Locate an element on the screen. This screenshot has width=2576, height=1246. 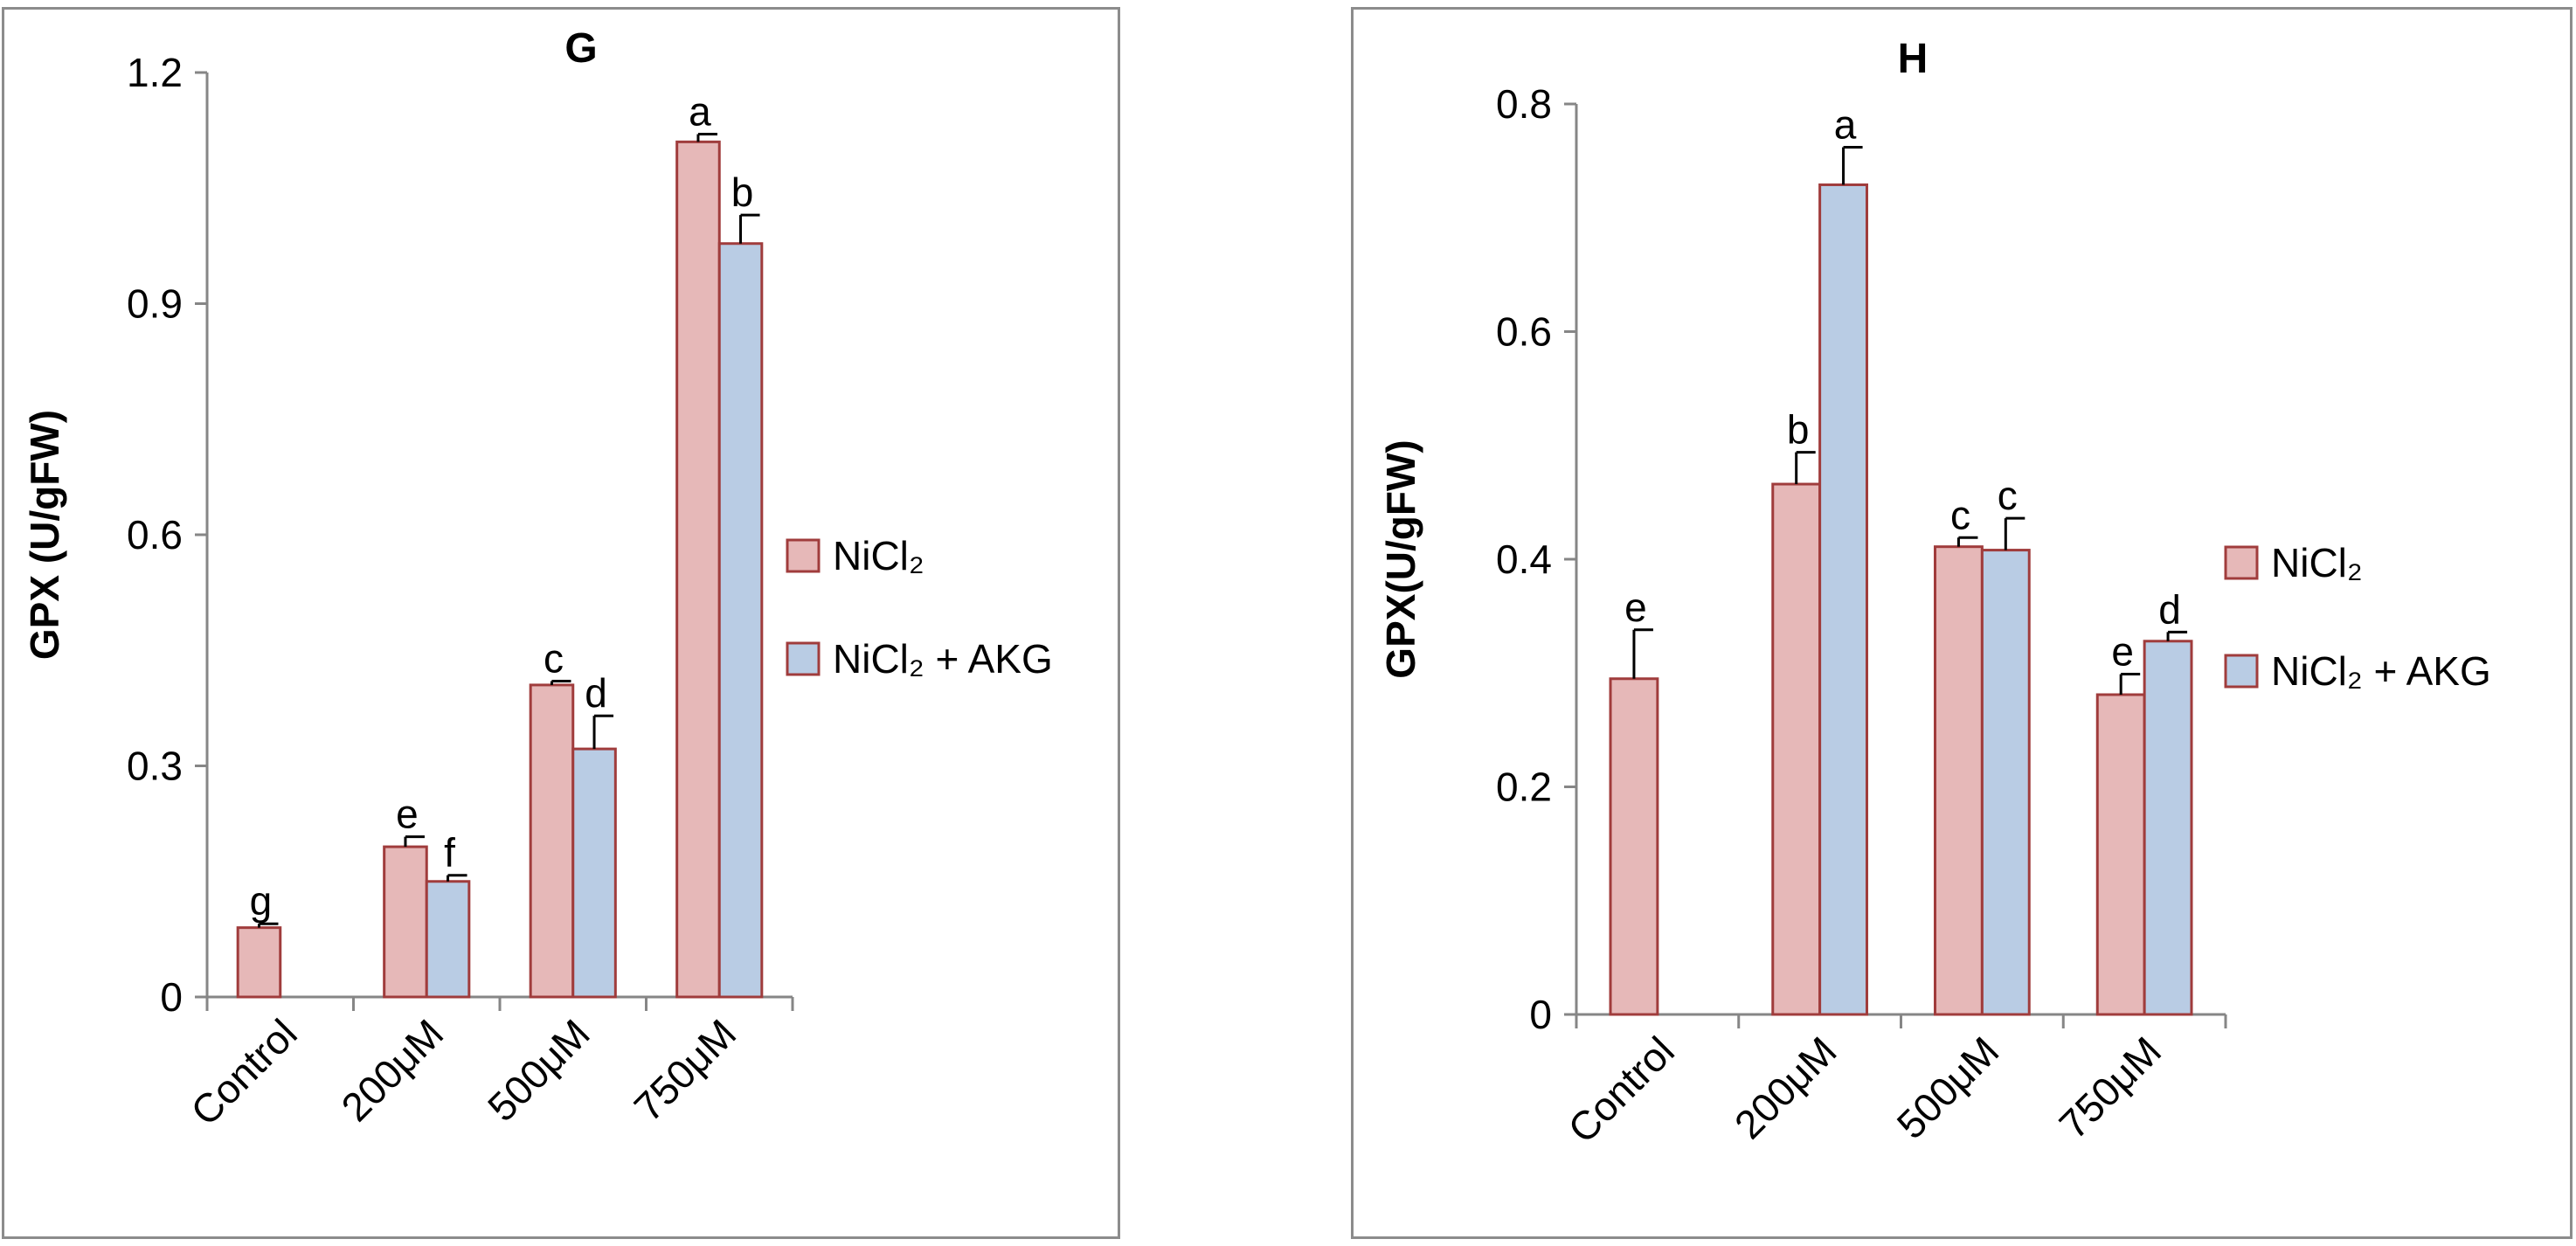
y-tick-label: 0.4 is located at coordinates (1524, 559).